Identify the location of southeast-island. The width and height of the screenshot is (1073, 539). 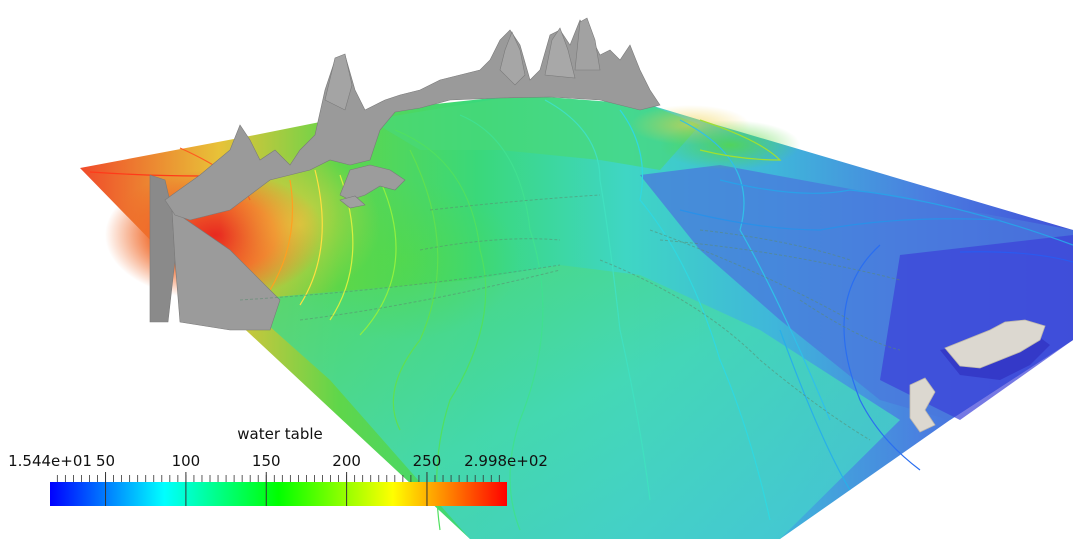
(979, 376).